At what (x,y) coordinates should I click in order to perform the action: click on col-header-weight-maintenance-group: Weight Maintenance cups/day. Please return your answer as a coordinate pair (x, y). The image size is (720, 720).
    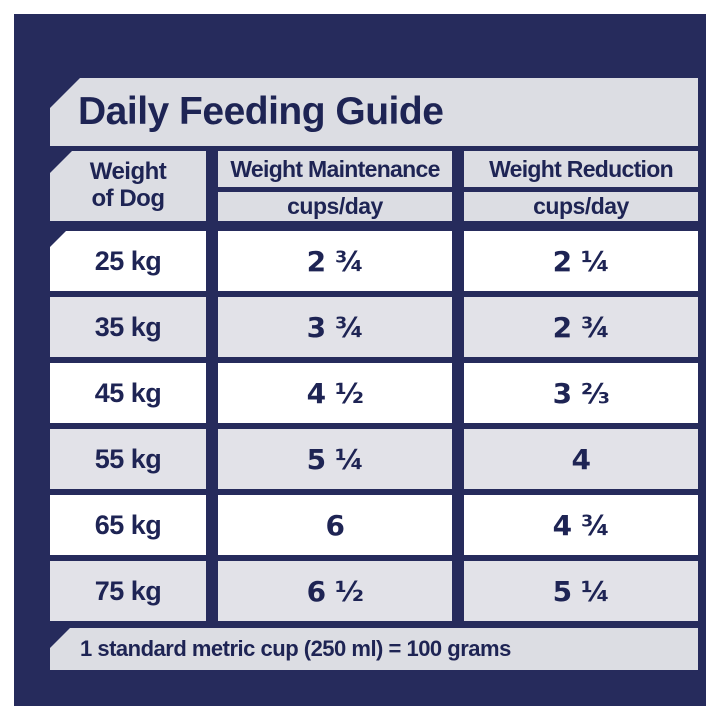
    Looking at the image, I should click on (335, 186).